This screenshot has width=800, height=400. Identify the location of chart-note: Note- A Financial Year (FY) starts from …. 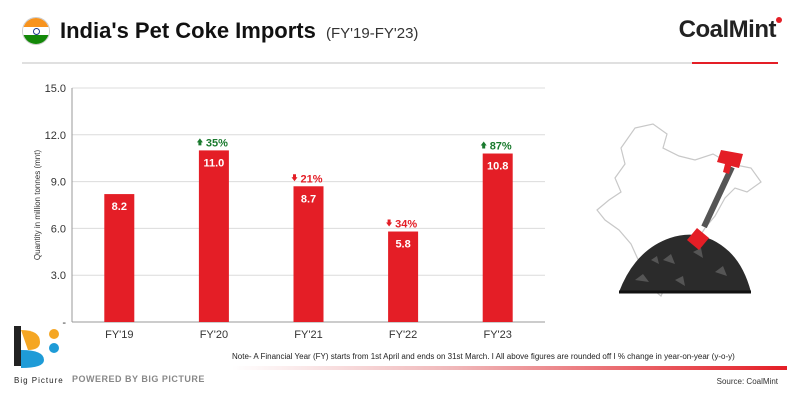
(483, 356).